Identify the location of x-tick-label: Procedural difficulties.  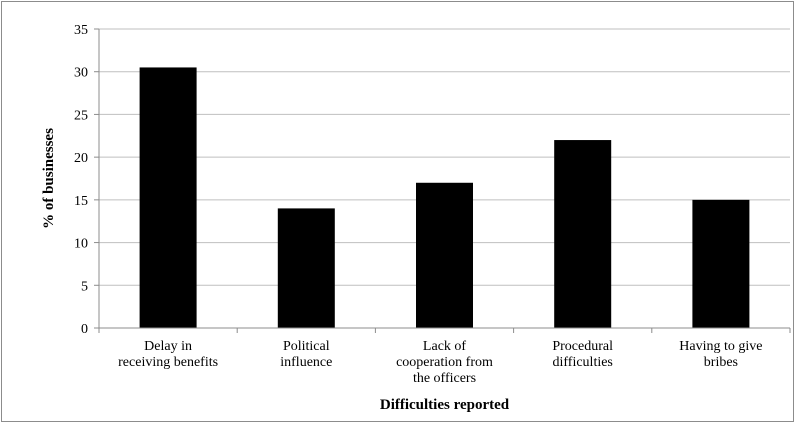
(582, 354).